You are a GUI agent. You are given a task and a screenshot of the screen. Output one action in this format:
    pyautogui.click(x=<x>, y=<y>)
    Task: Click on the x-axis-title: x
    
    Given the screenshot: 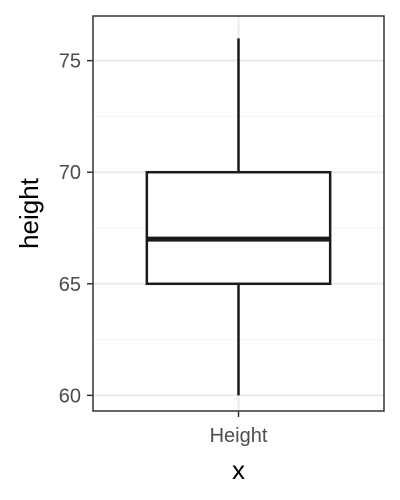 What is the action you would take?
    pyautogui.click(x=238, y=470)
    